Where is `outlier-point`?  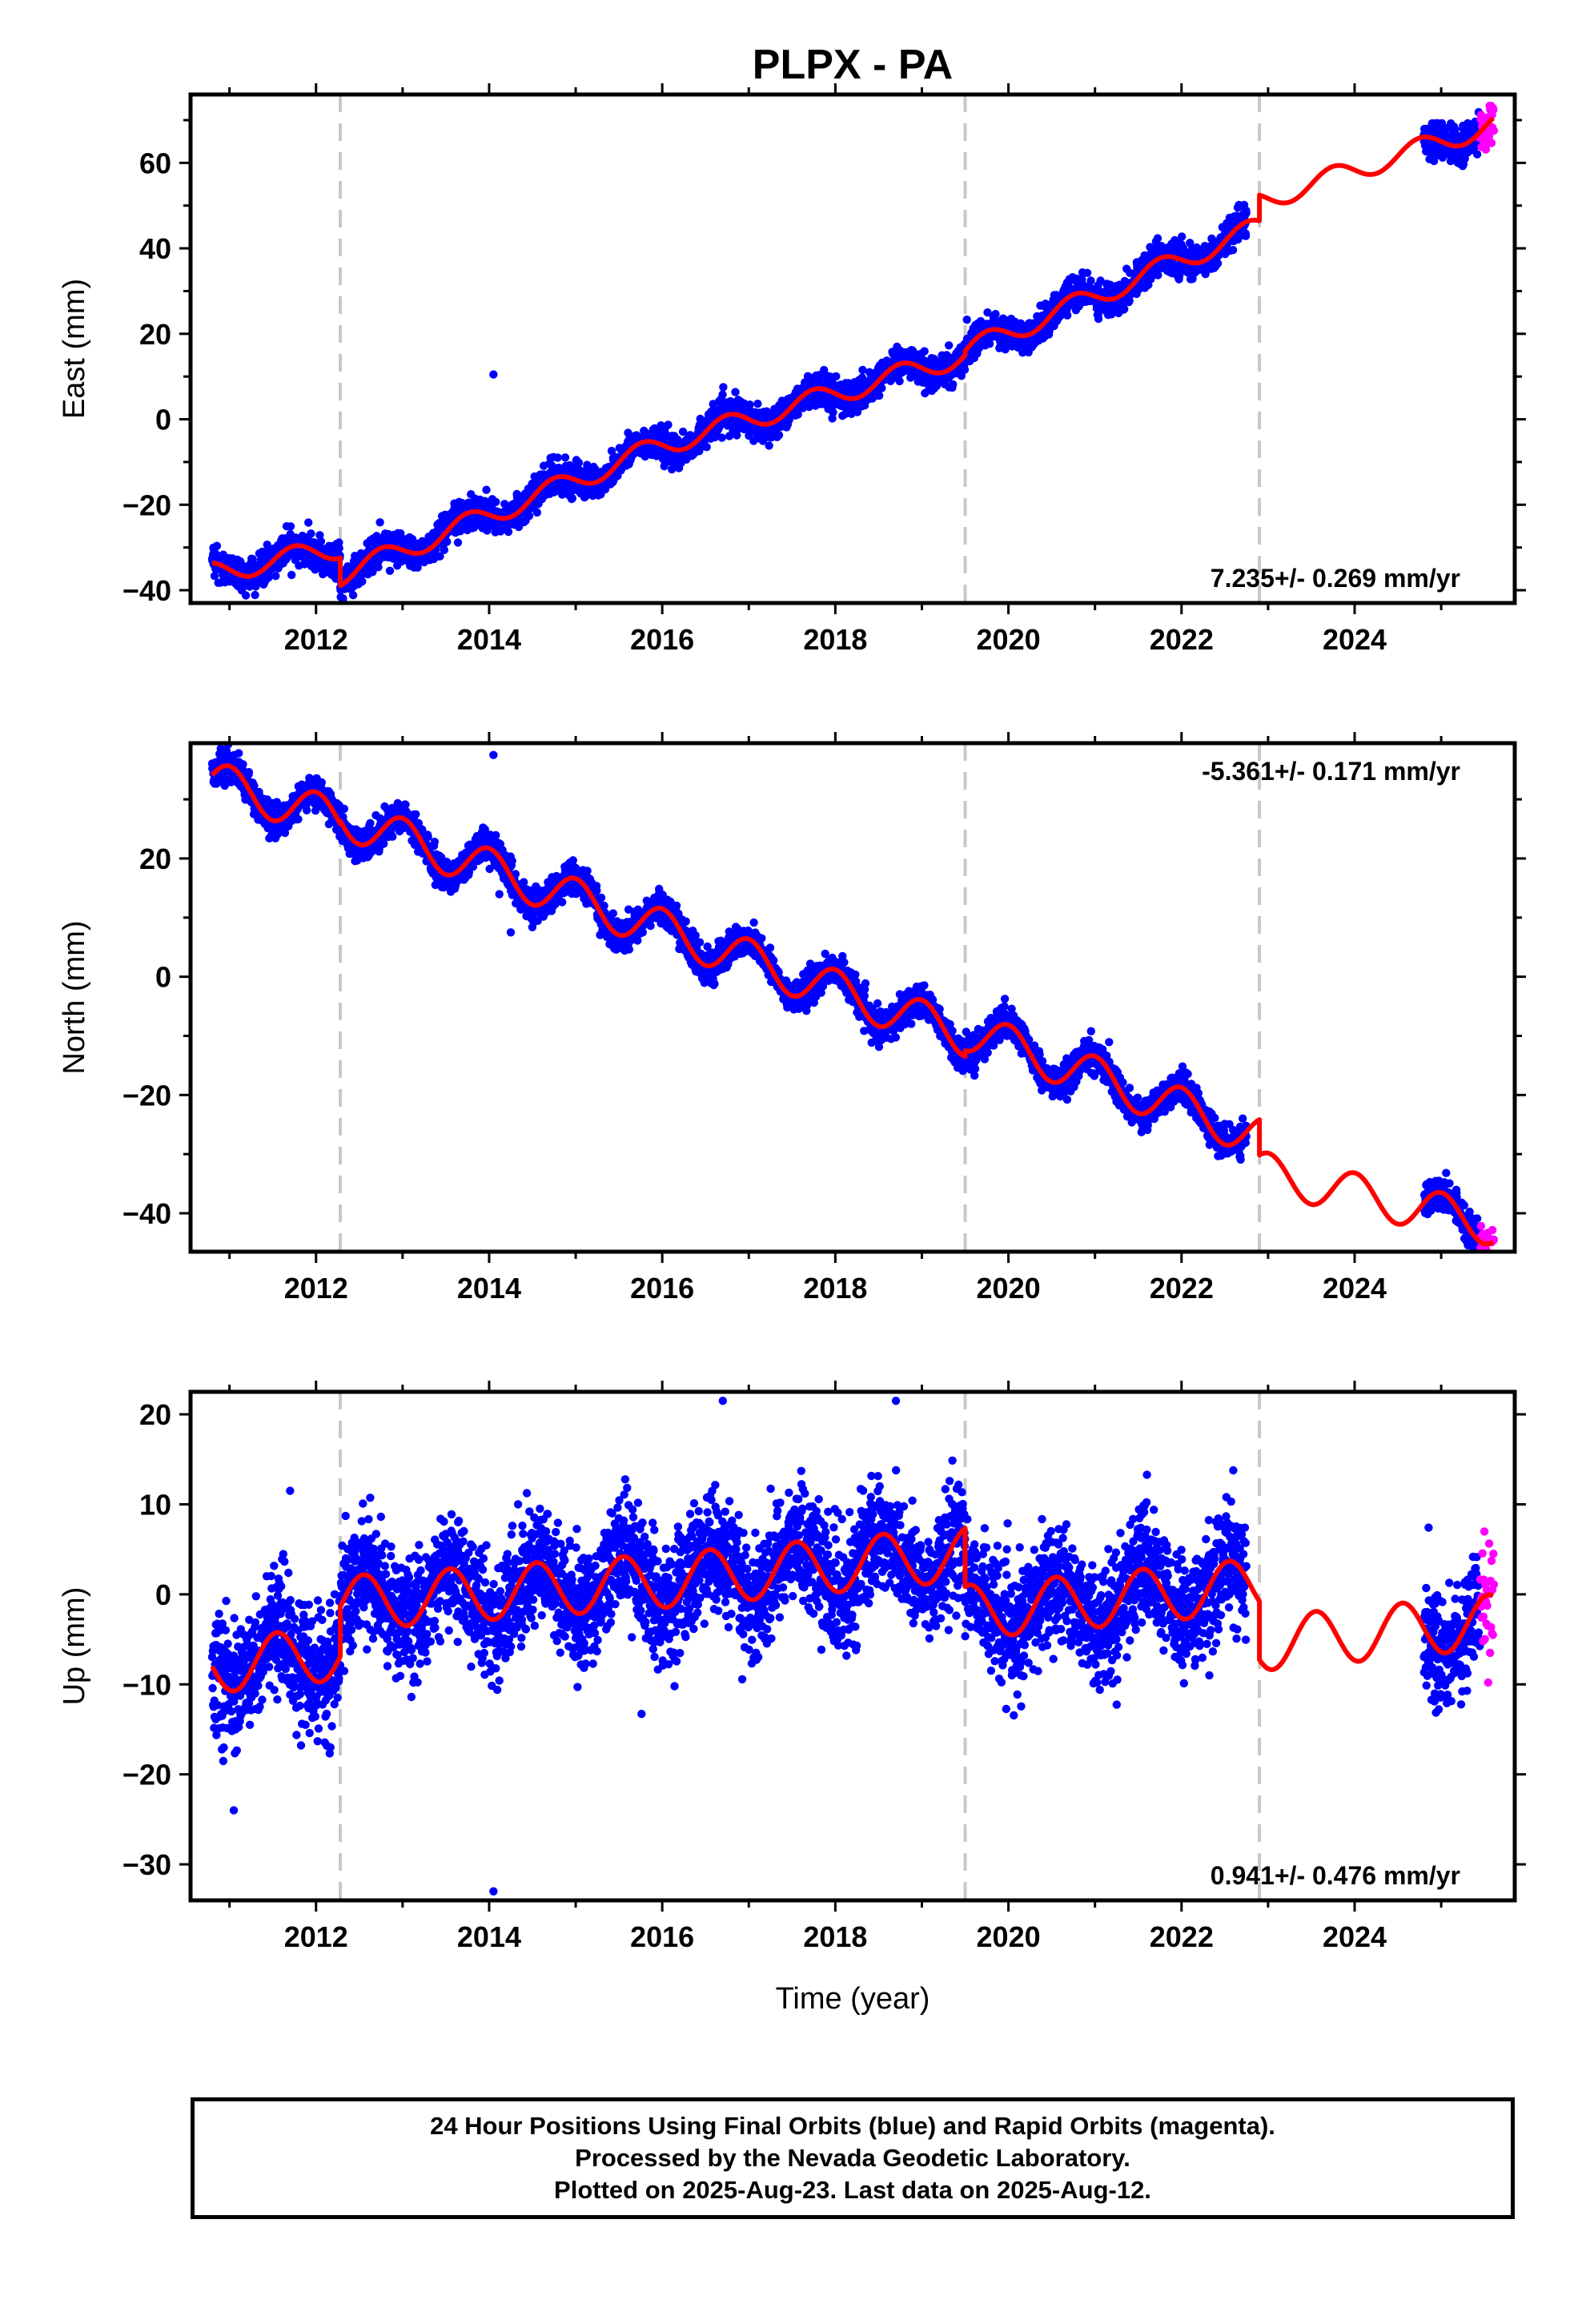 outlier-point is located at coordinates (494, 374).